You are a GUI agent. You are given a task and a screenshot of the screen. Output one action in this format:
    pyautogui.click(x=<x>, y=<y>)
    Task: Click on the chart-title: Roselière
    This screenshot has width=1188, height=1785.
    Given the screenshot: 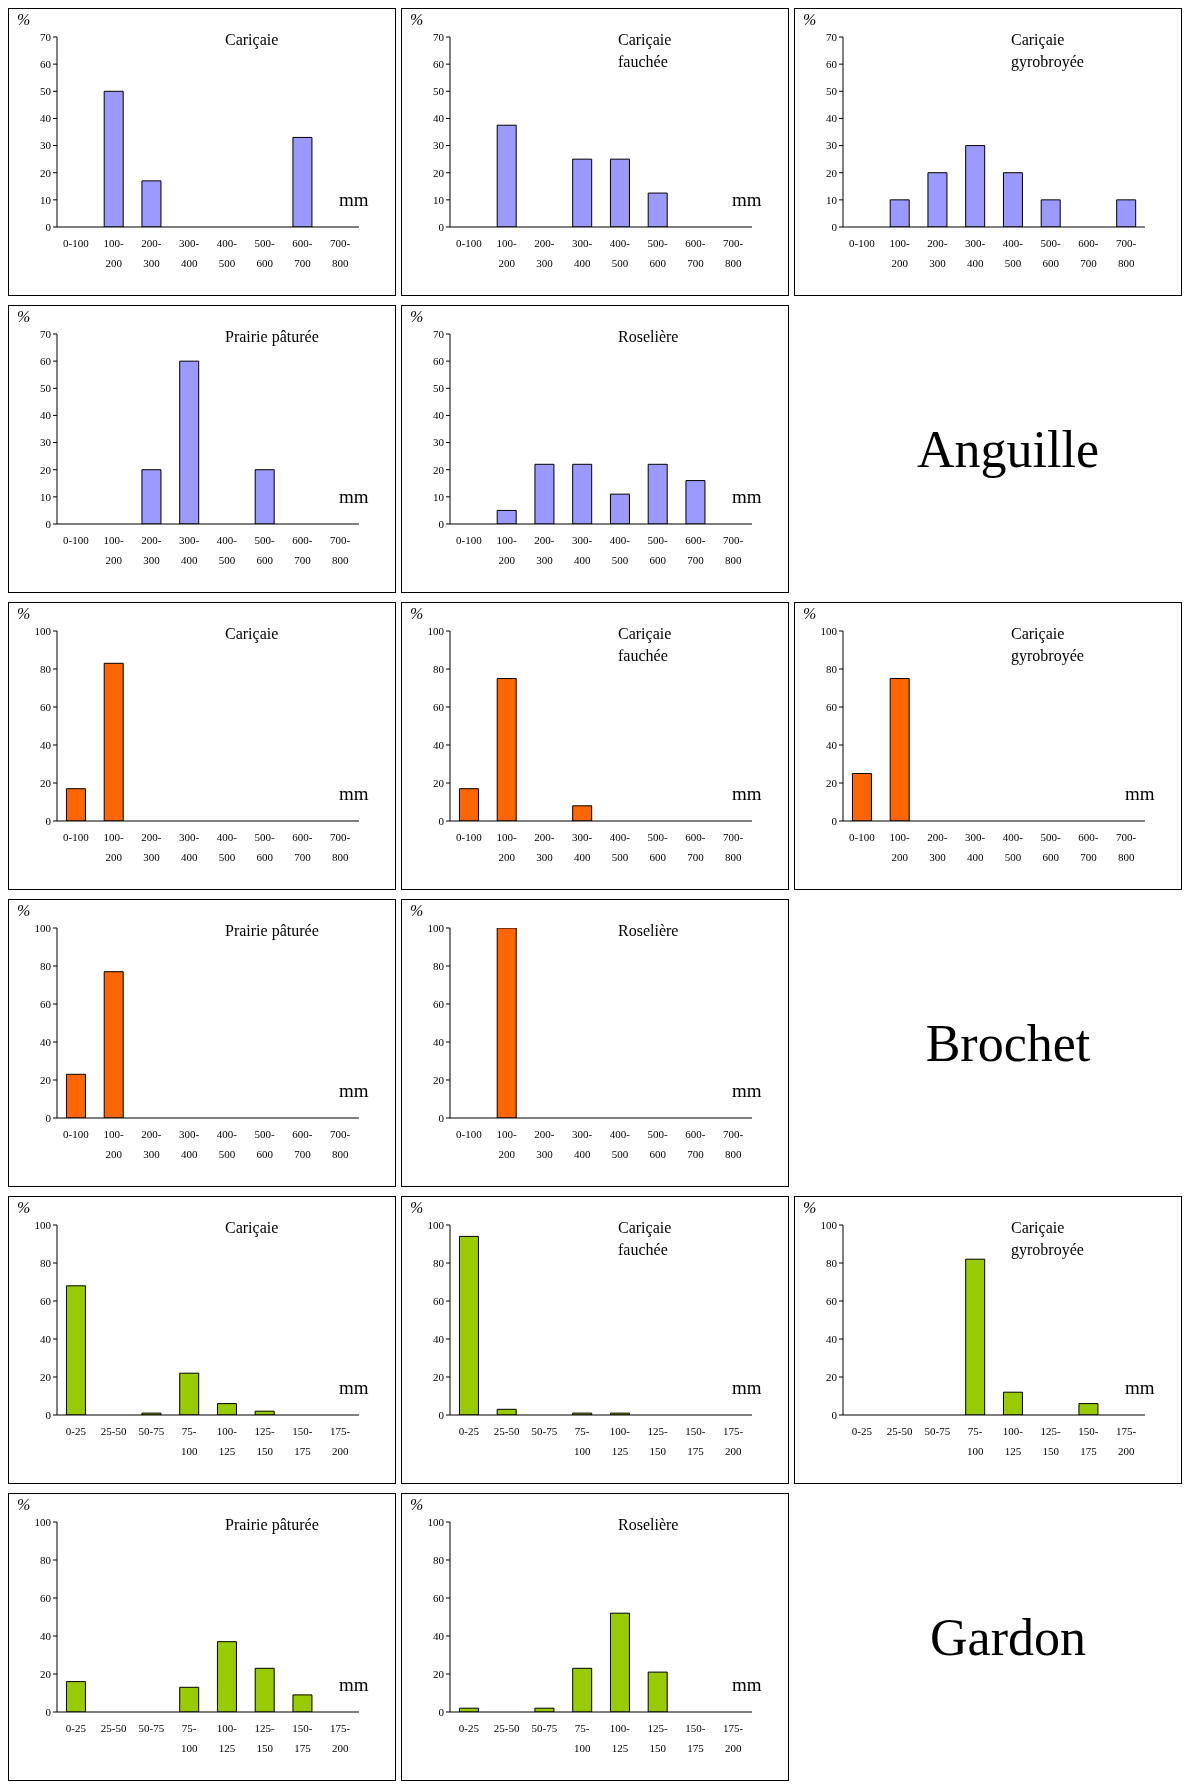 What is the action you would take?
    pyautogui.click(x=649, y=1525)
    